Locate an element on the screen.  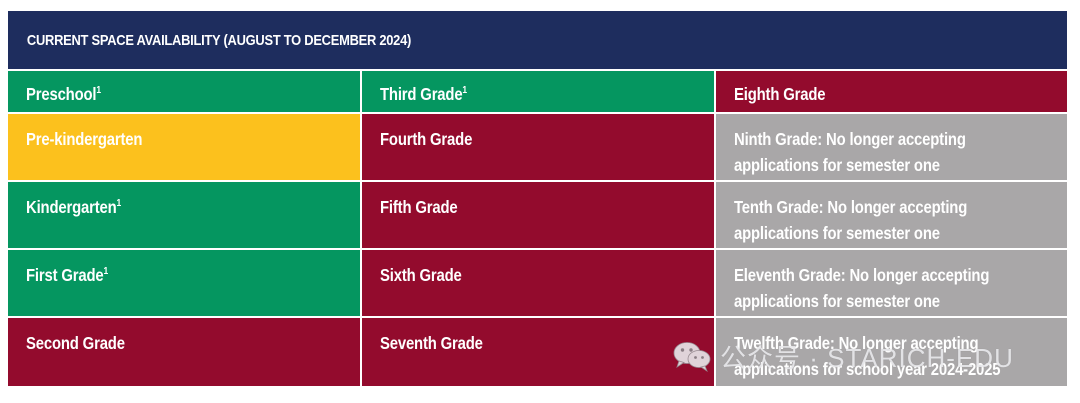
grade-label: Preschool is located at coordinates (61, 94).